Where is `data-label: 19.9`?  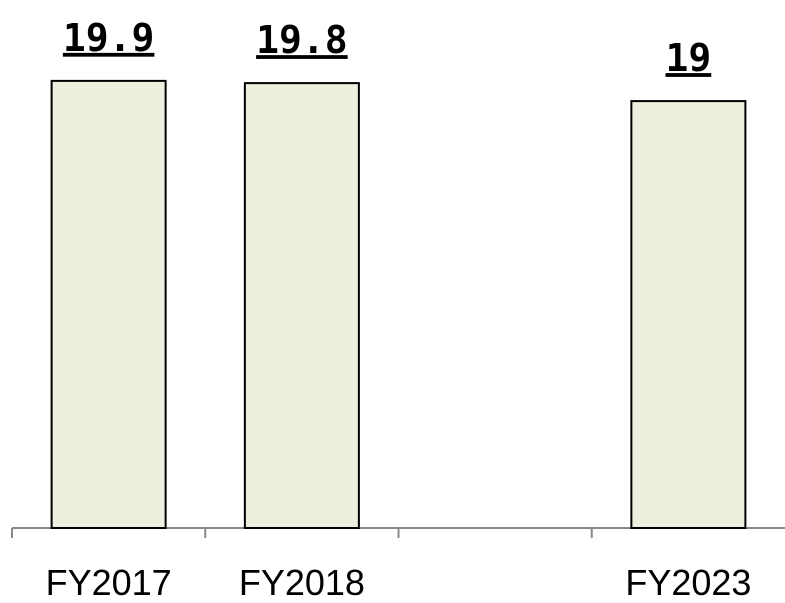 data-label: 19.9 is located at coordinates (109, 38).